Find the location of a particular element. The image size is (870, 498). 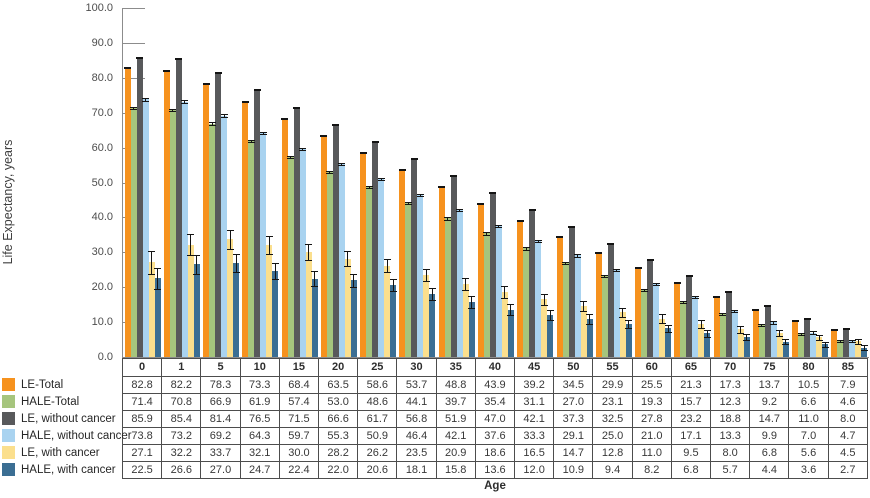

age-header-cell: 5 is located at coordinates (220, 367).